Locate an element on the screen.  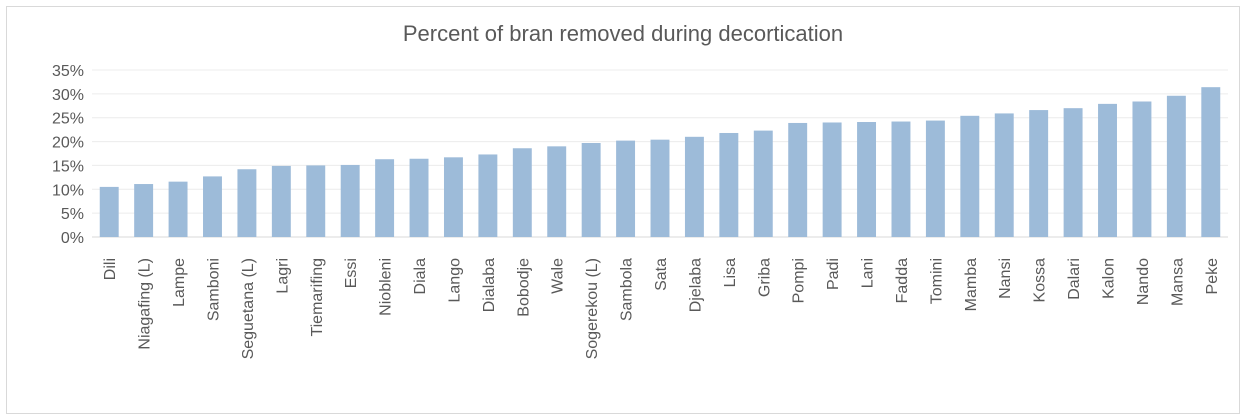
y-tick-label: 5% is located at coordinates (72, 214).